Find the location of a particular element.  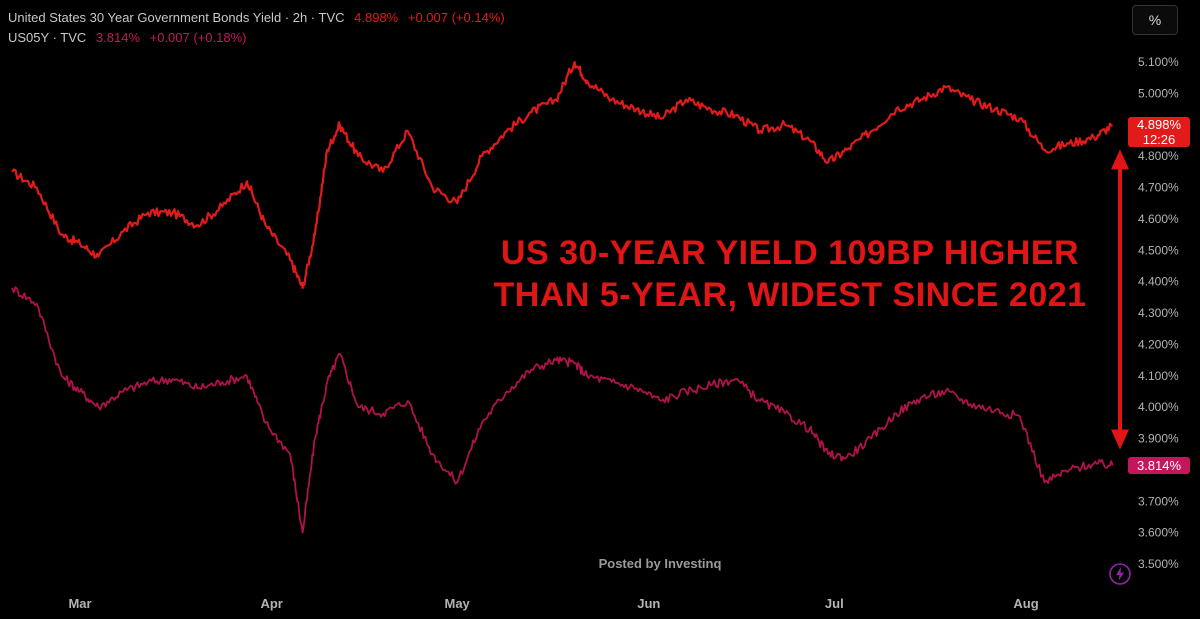

time-axis: Mar Apr May Jun Jul Aug is located at coordinates (553, 603).